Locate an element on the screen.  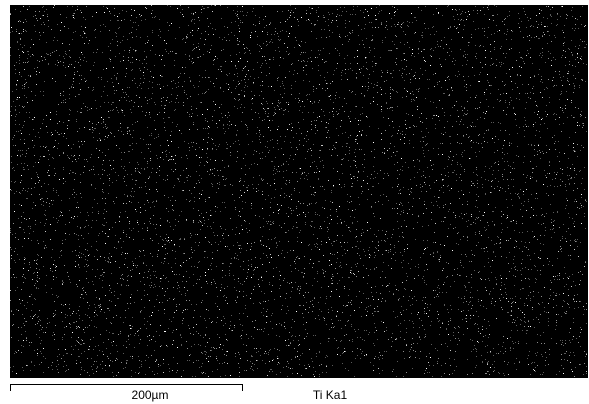
element-label: Ti Ka1 is located at coordinates (330, 395).